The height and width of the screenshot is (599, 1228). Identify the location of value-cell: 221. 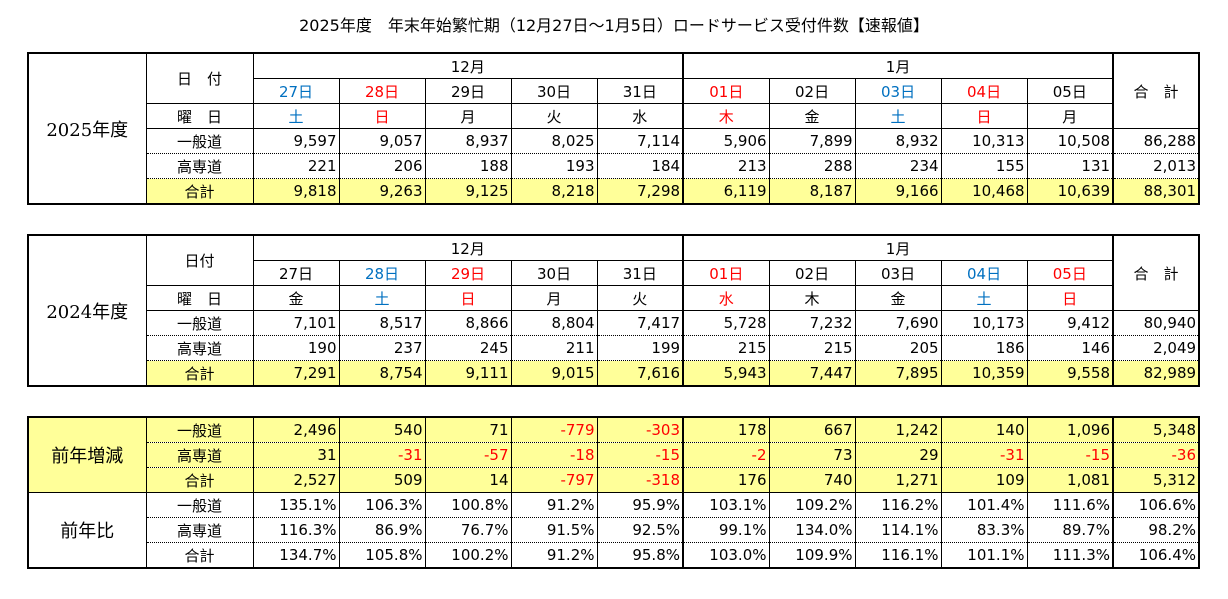
(296, 166).